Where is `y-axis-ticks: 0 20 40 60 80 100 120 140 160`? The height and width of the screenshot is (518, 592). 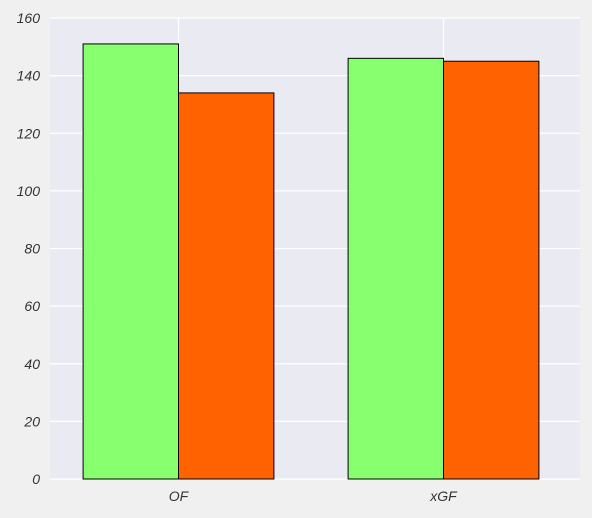 y-axis-ticks: 0 20 40 60 80 100 120 140 160 is located at coordinates (29, 248).